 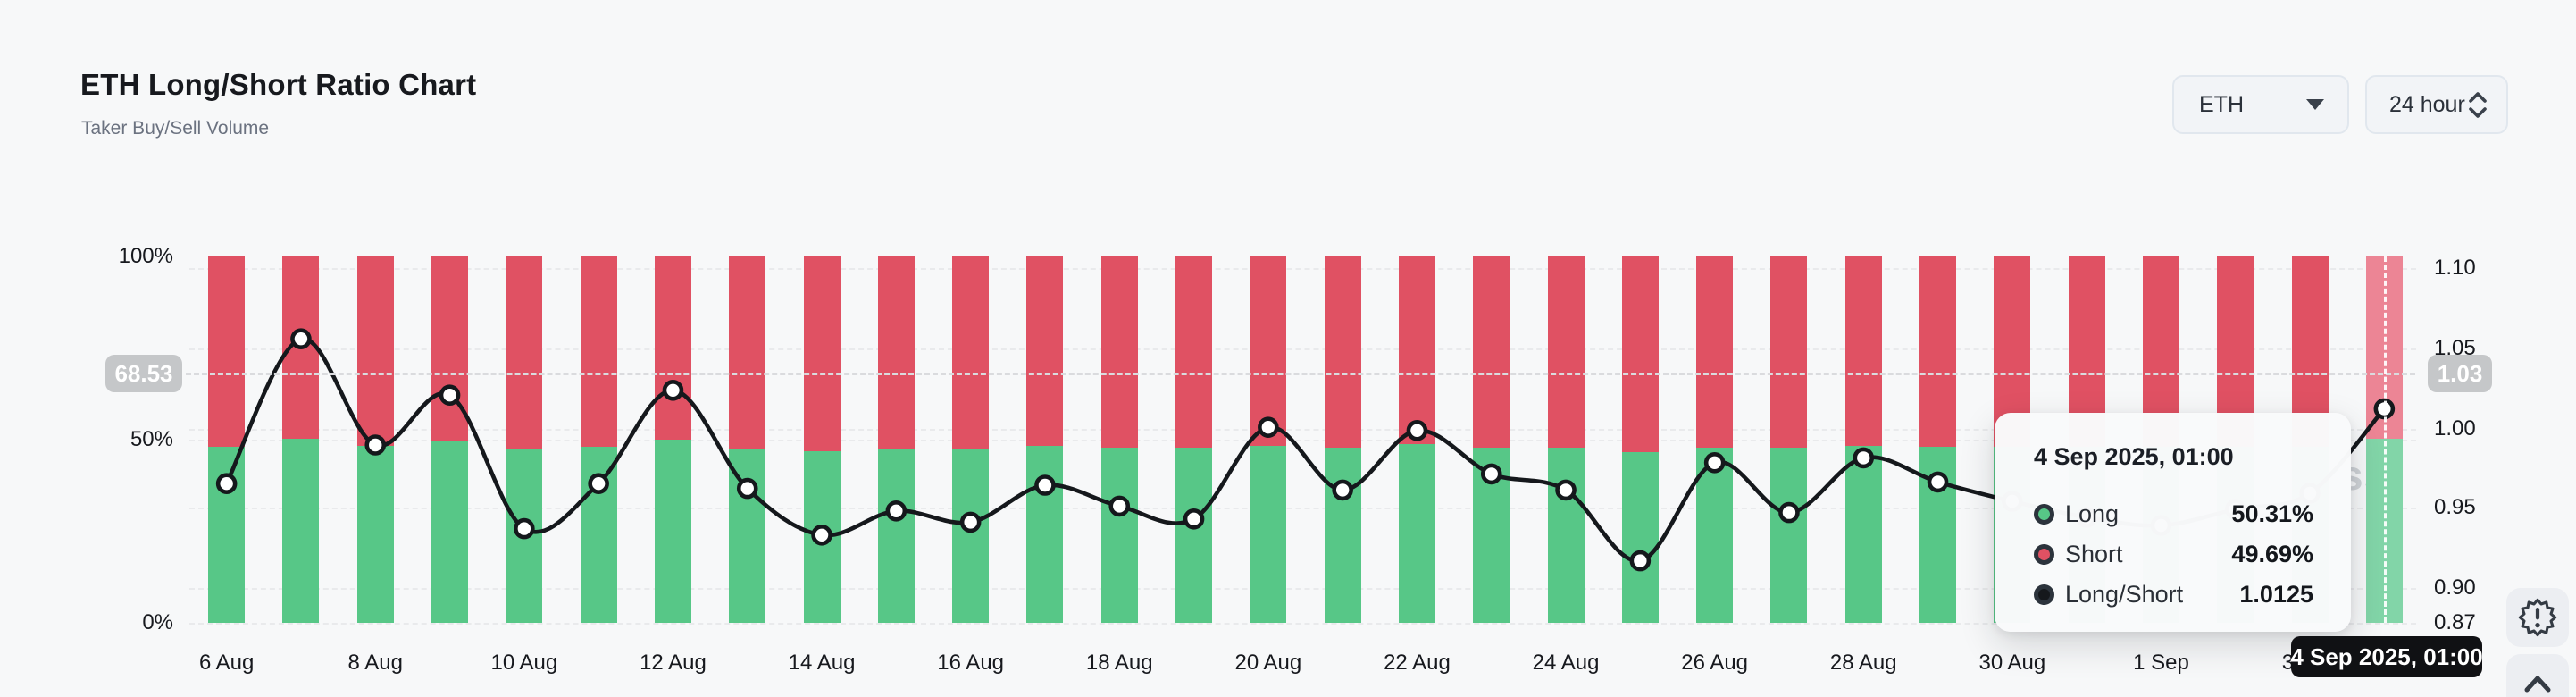 What do you see at coordinates (1715, 663) in the screenshot?
I see `x-axis-label: 26 Aug` at bounding box center [1715, 663].